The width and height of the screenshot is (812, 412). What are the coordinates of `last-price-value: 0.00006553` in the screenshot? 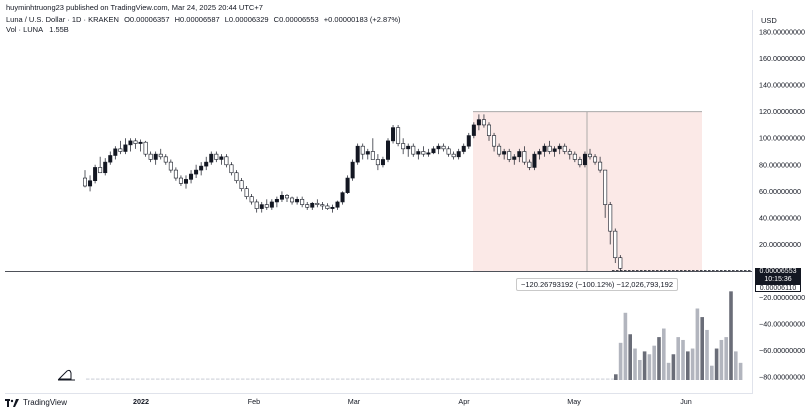 It's located at (778, 271).